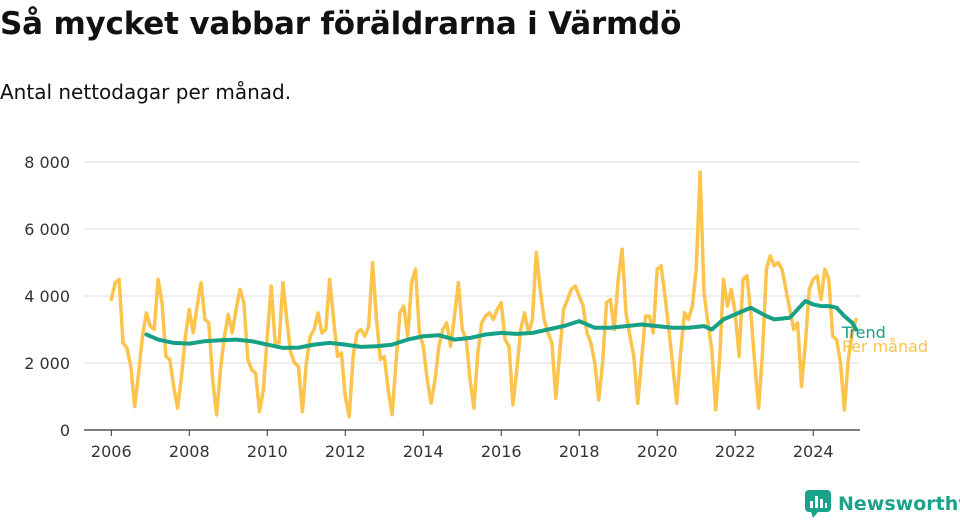 The height and width of the screenshot is (520, 960). What do you see at coordinates (501, 324) in the screenshot?
I see `trend-line` at bounding box center [501, 324].